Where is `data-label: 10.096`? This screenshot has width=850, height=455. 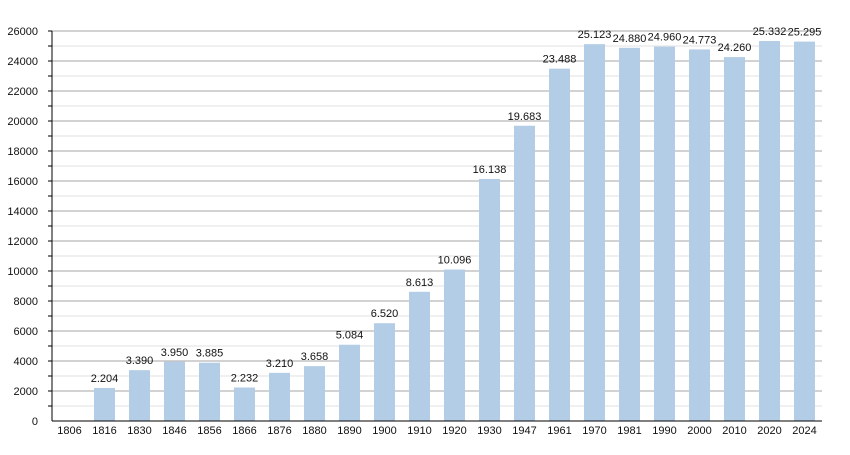 data-label: 10.096 is located at coordinates (455, 261).